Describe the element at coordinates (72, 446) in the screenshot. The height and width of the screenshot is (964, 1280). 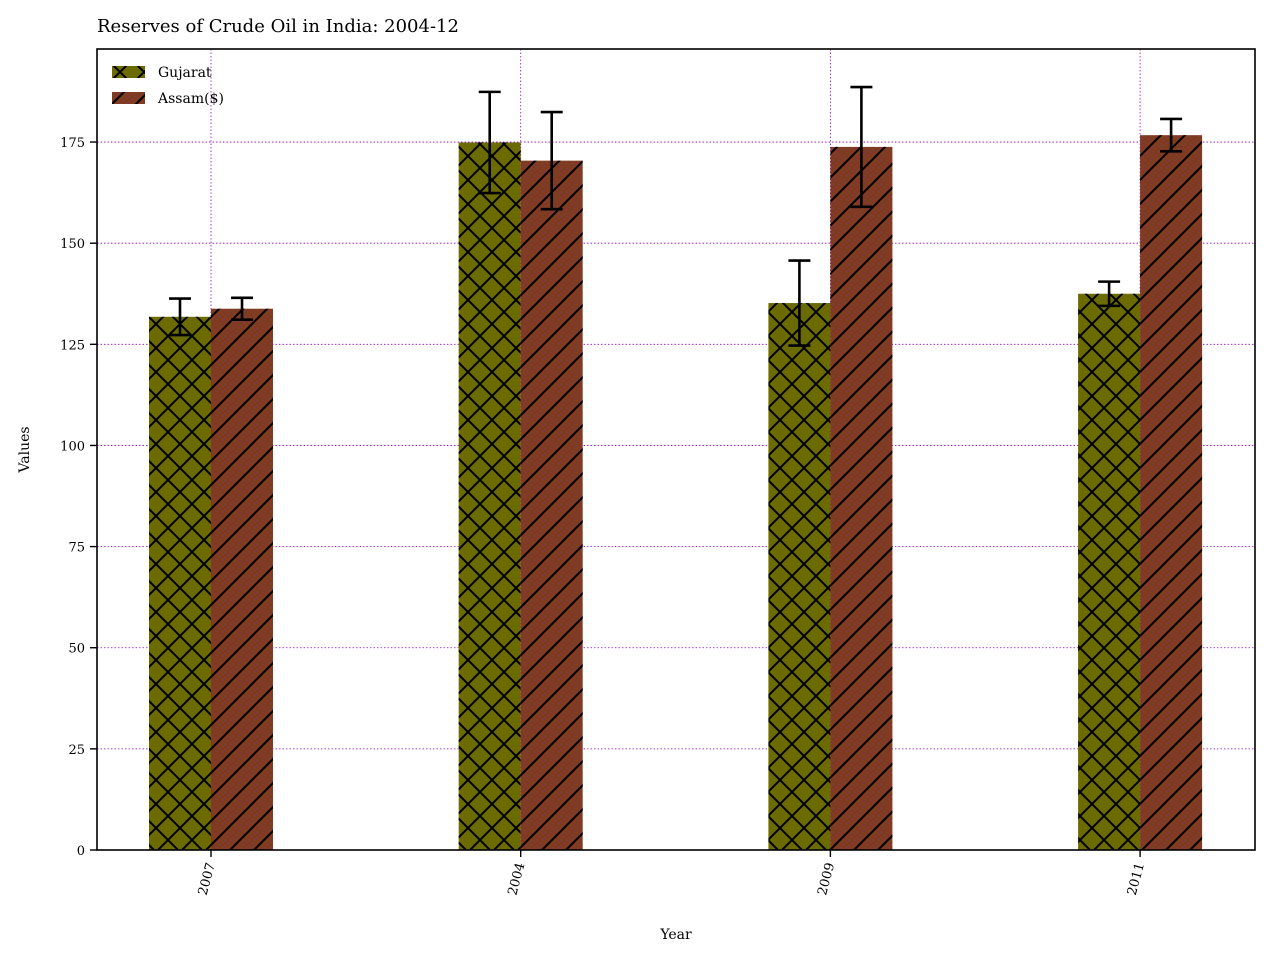
I see `y-tick-label: 100` at that location.